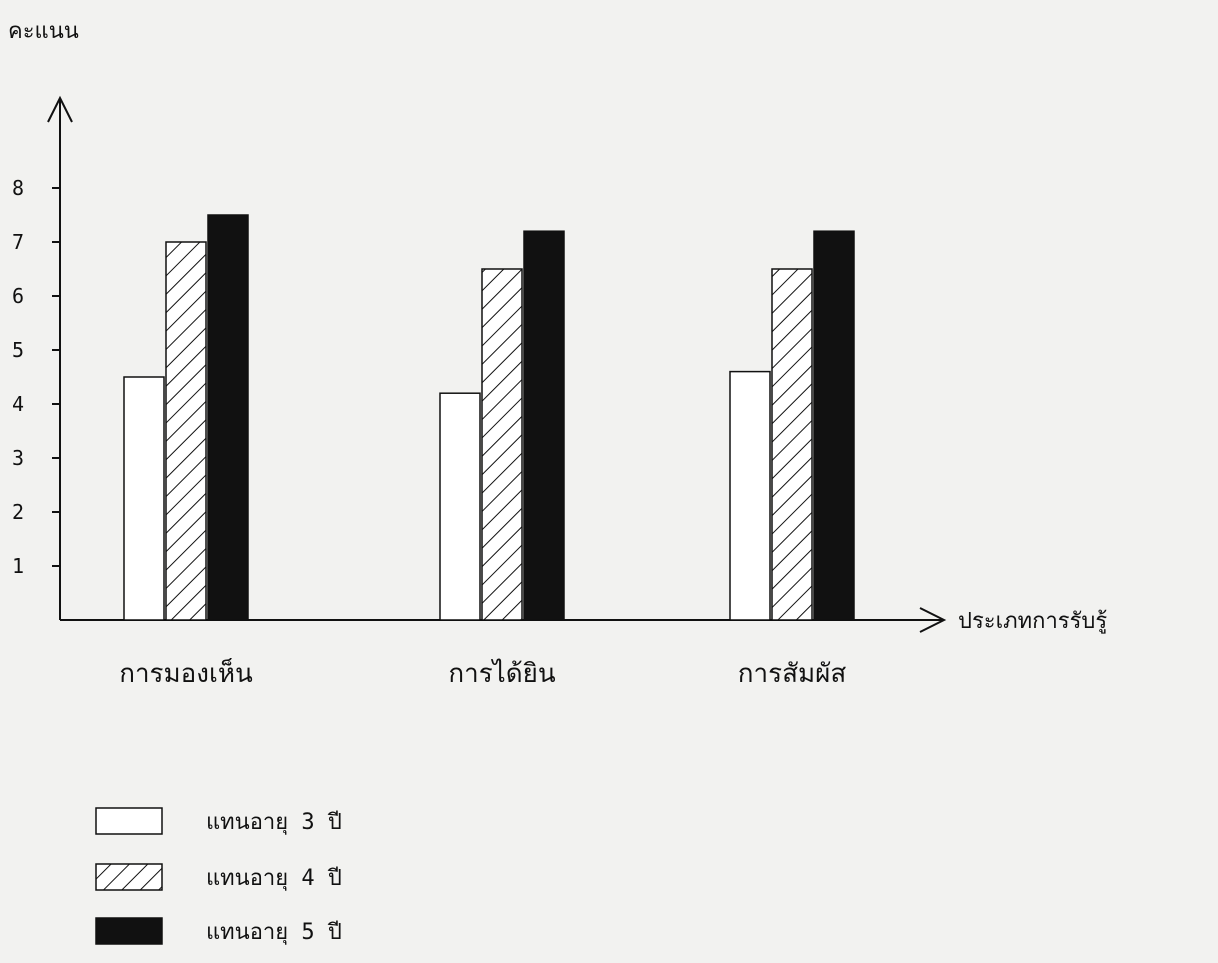  I want to click on y-tick-label: 2, so click(18, 512).